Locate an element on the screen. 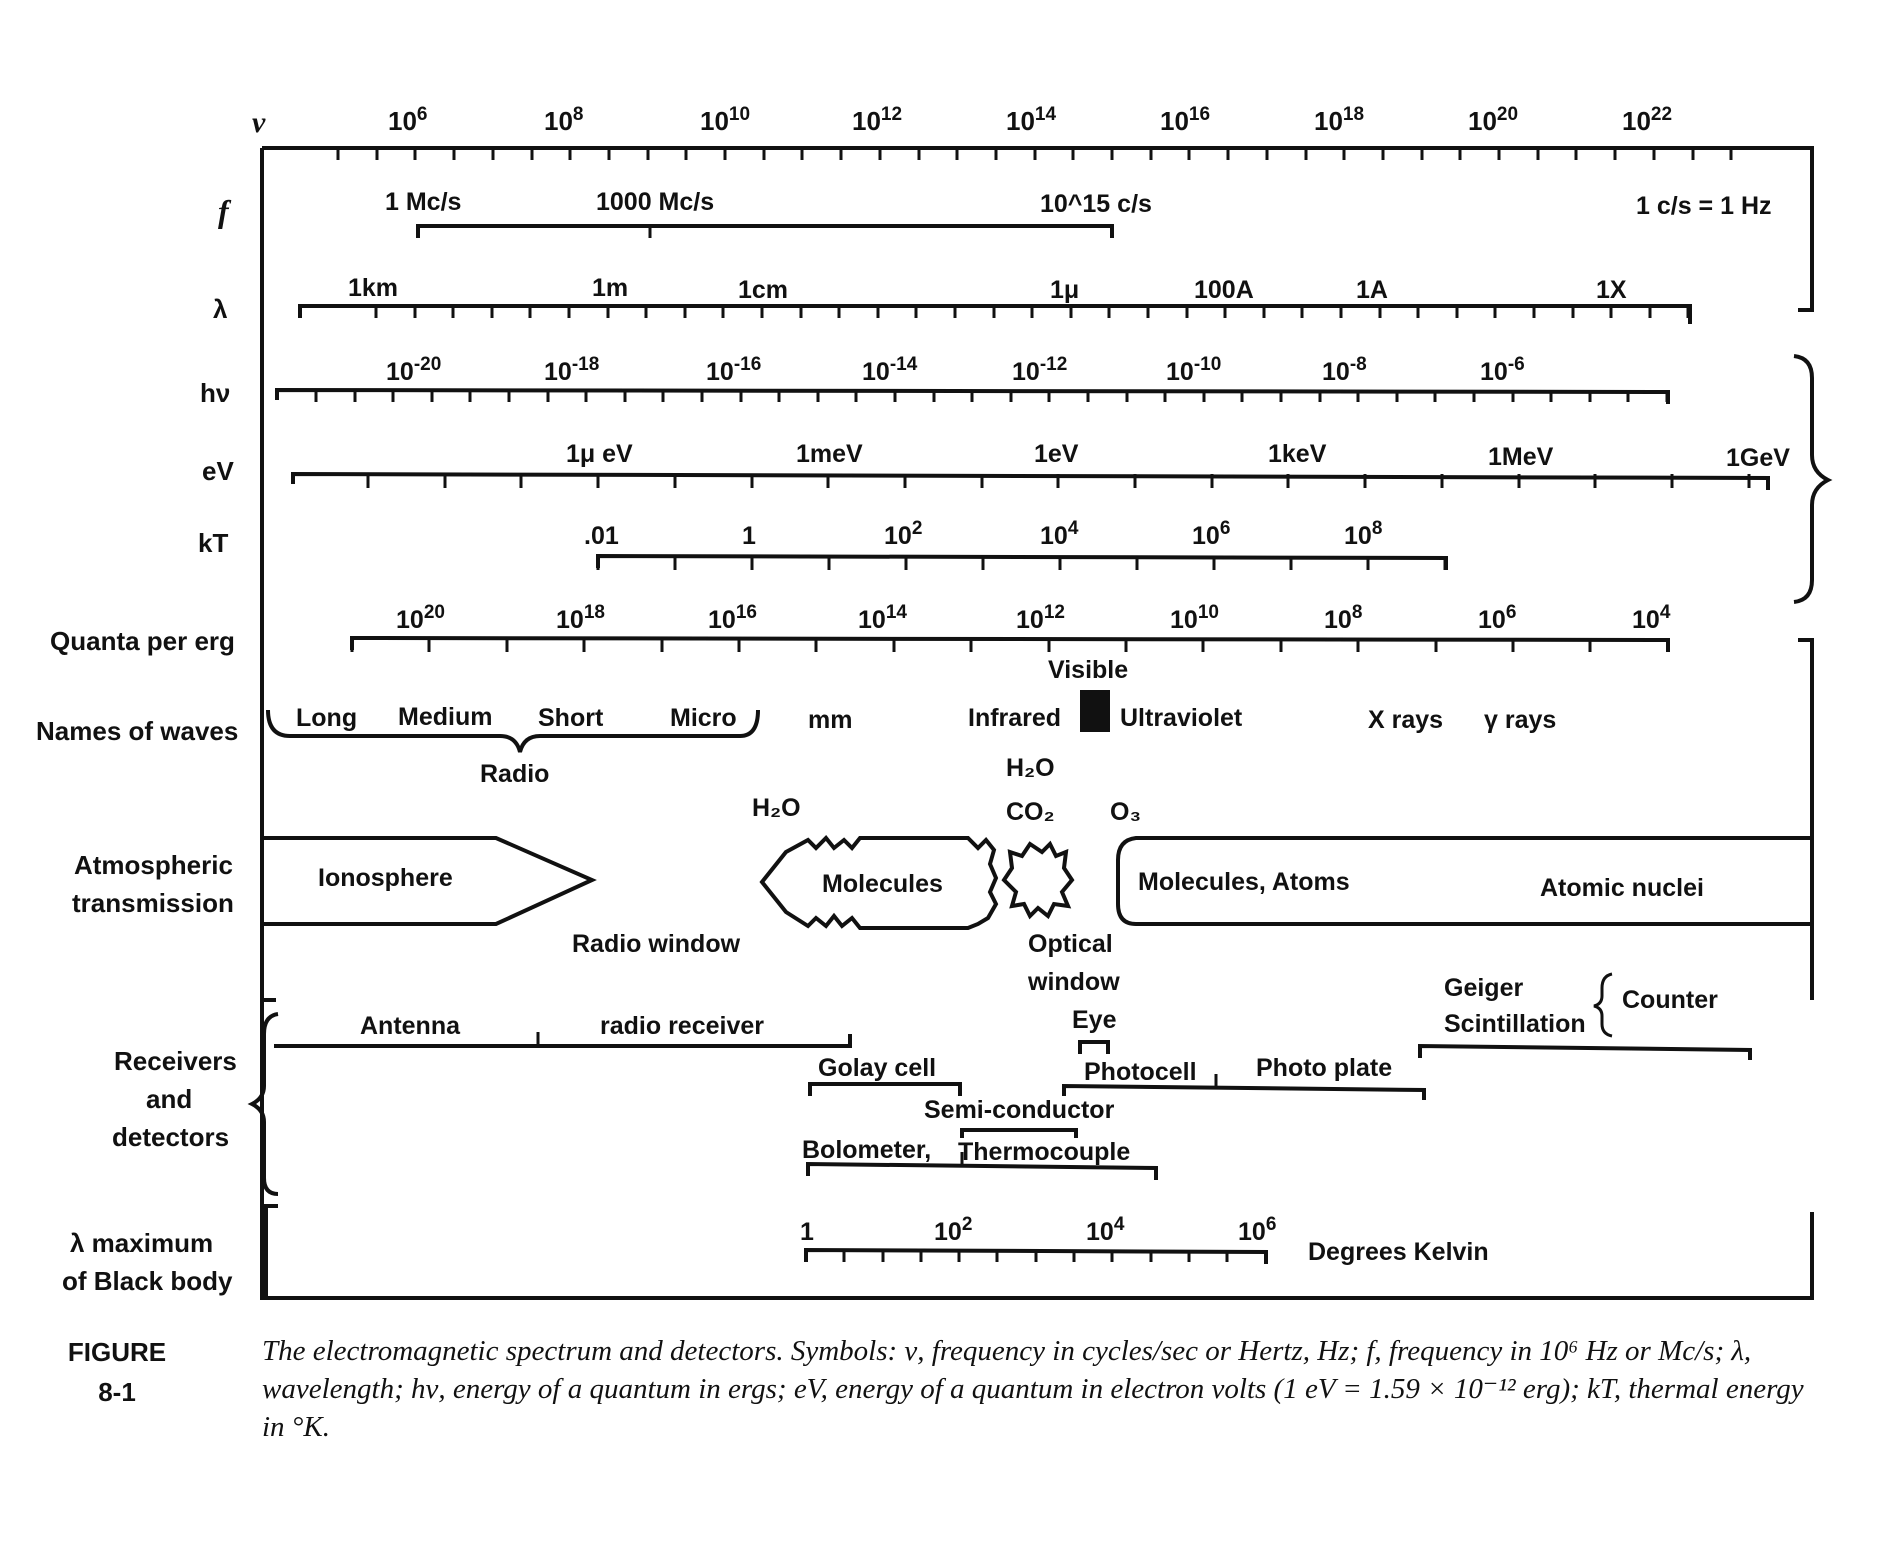  lambda-label-1x: 1X is located at coordinates (1611, 290).